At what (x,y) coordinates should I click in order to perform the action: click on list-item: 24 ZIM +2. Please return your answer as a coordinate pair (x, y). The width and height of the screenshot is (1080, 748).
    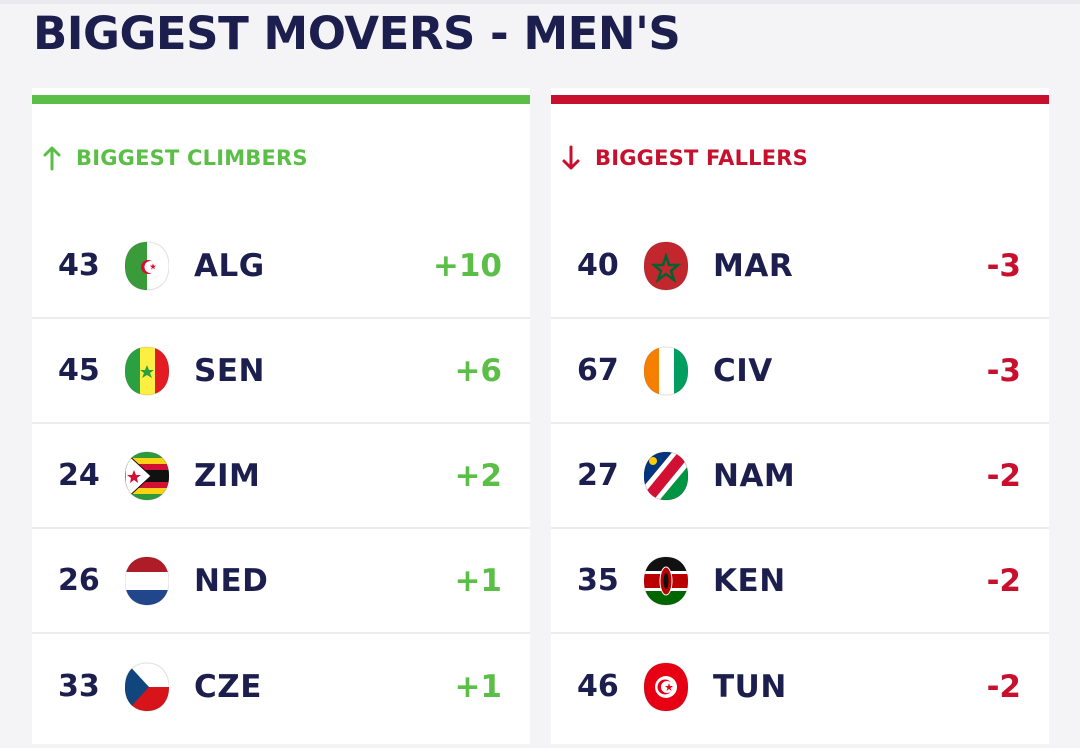
    Looking at the image, I should click on (281, 476).